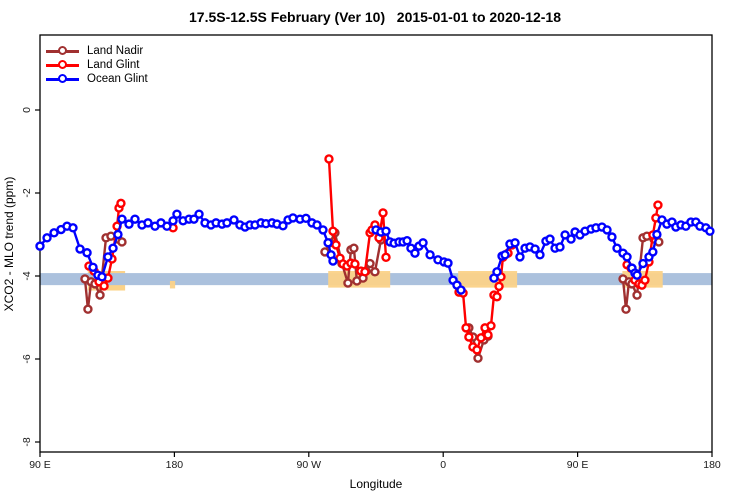  What do you see at coordinates (27, 441) in the screenshot?
I see `svg-text: -8` at bounding box center [27, 441].